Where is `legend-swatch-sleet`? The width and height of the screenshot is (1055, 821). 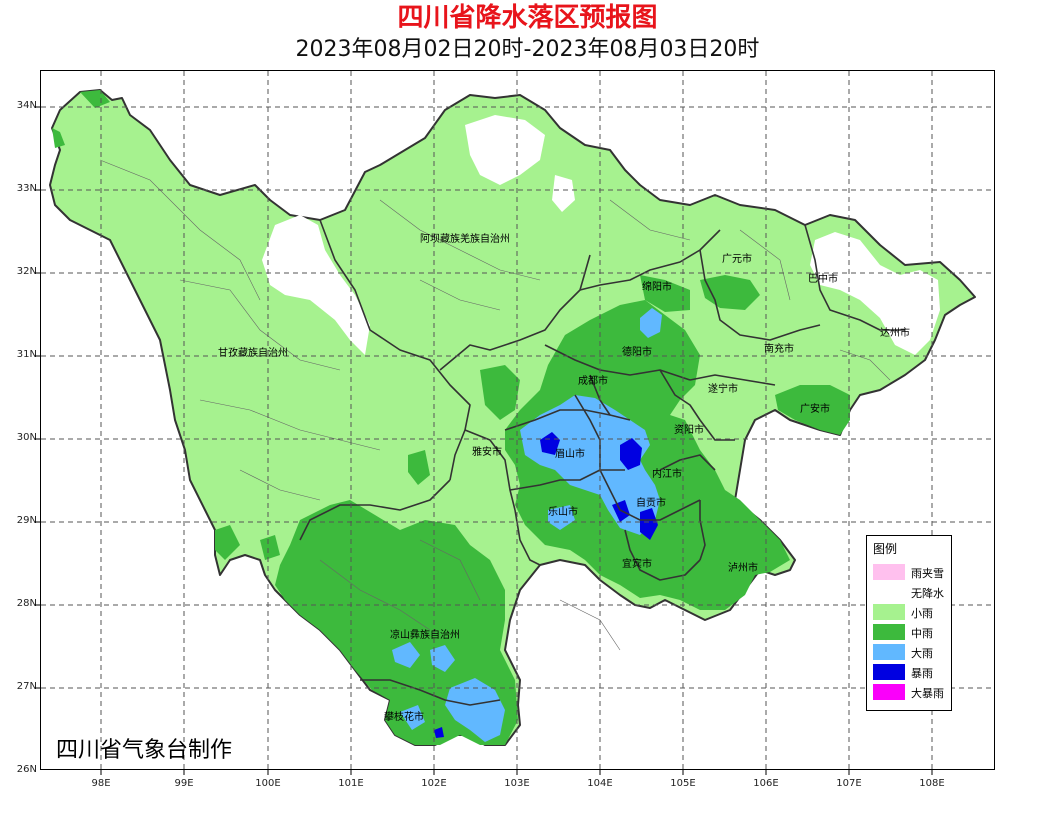 legend-swatch-sleet is located at coordinates (889, 572).